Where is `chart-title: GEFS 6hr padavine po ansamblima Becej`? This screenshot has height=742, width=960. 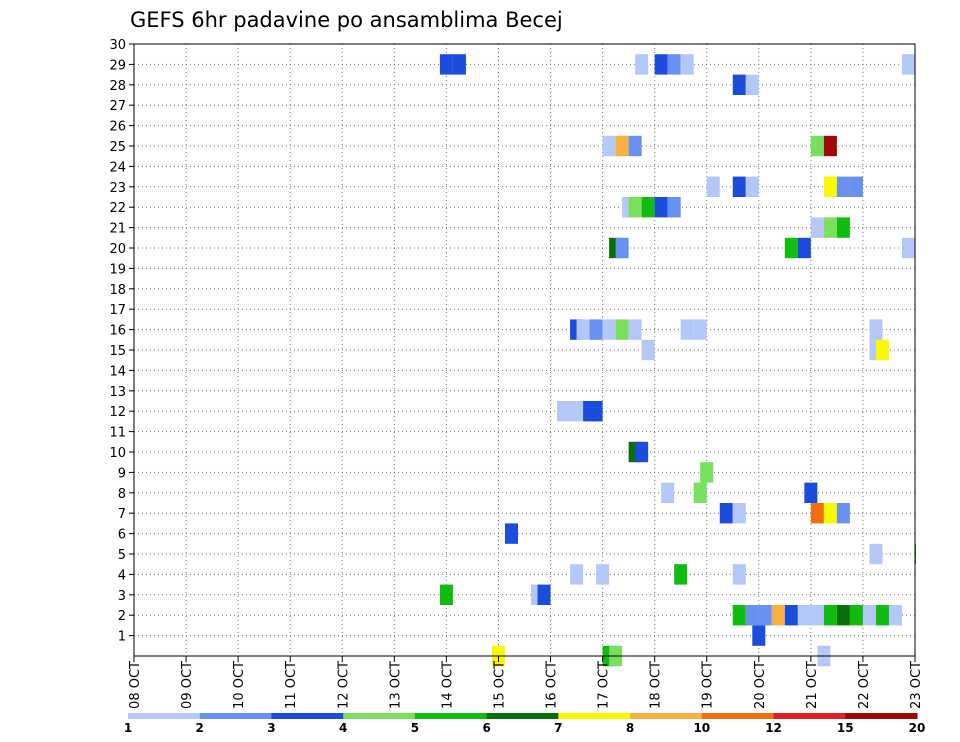
chart-title: GEFS 6hr padavine po ansamblima Becej is located at coordinates (346, 20).